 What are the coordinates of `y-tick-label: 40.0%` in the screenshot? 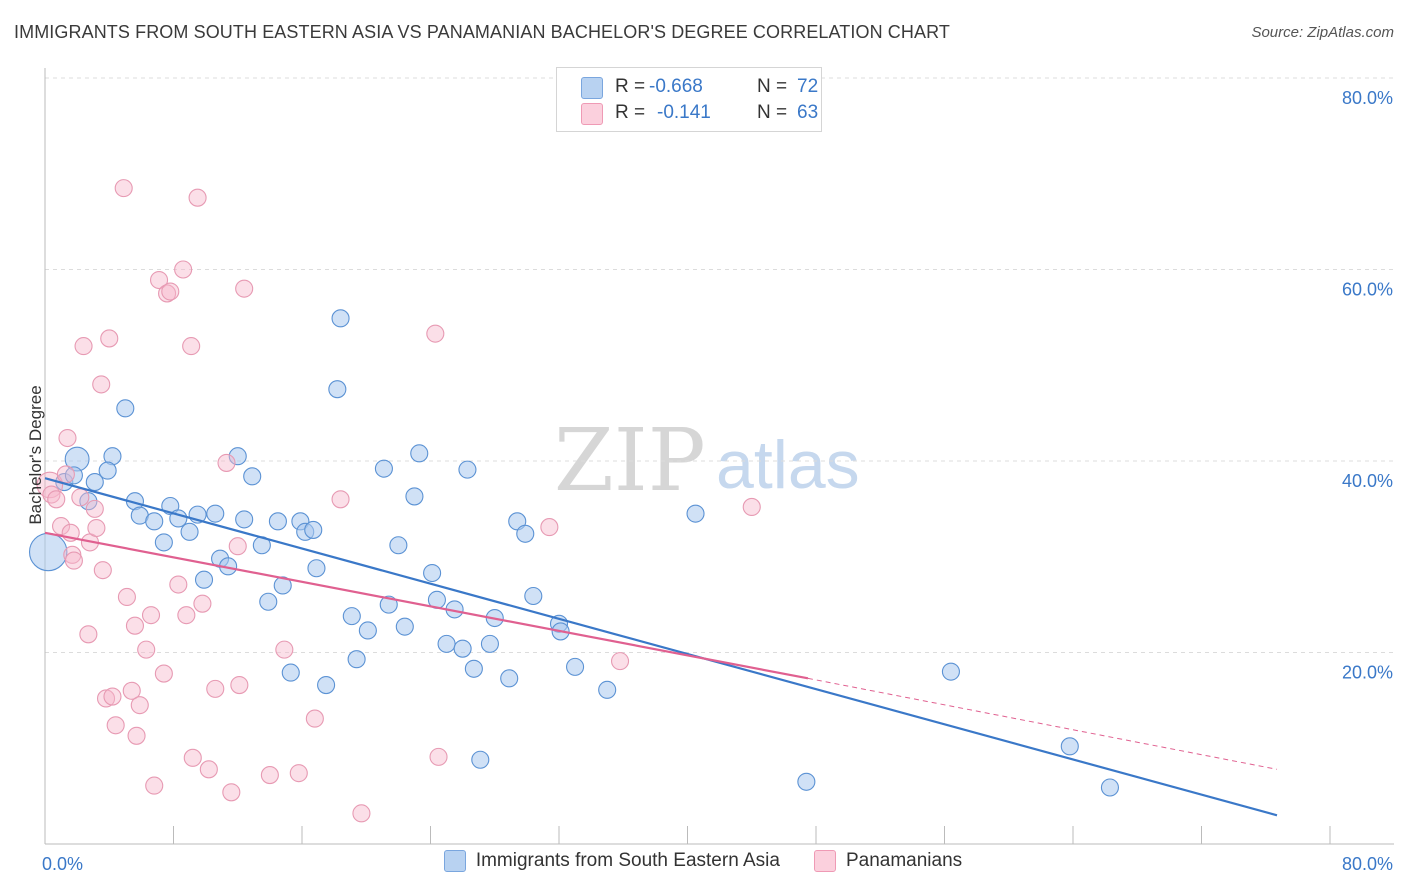 It's located at (1367, 481).